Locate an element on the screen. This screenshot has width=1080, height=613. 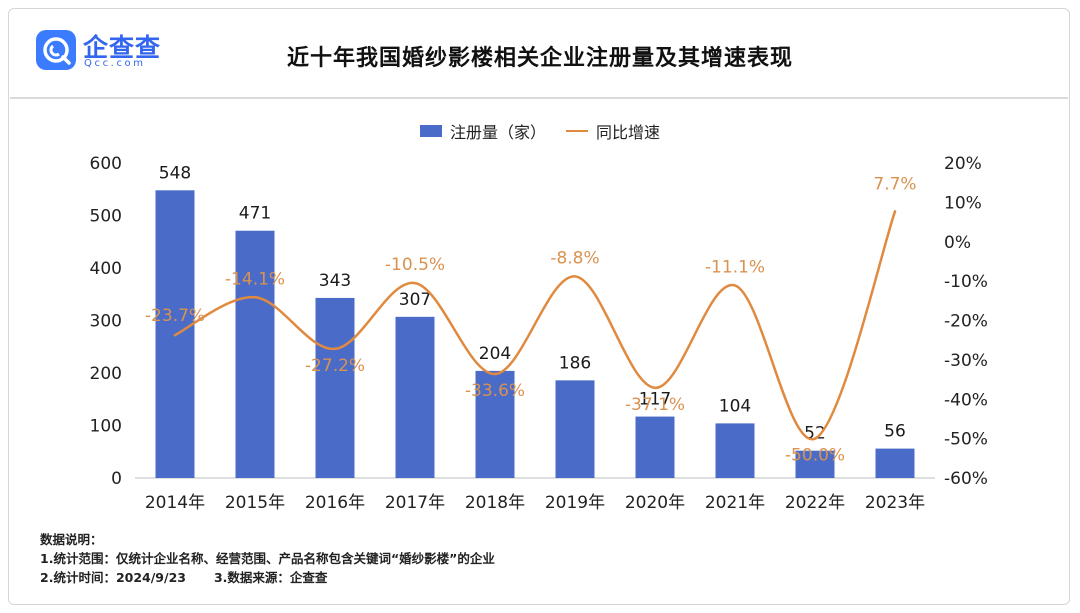
y-right-tick-label: -40% is located at coordinates (966, 400).